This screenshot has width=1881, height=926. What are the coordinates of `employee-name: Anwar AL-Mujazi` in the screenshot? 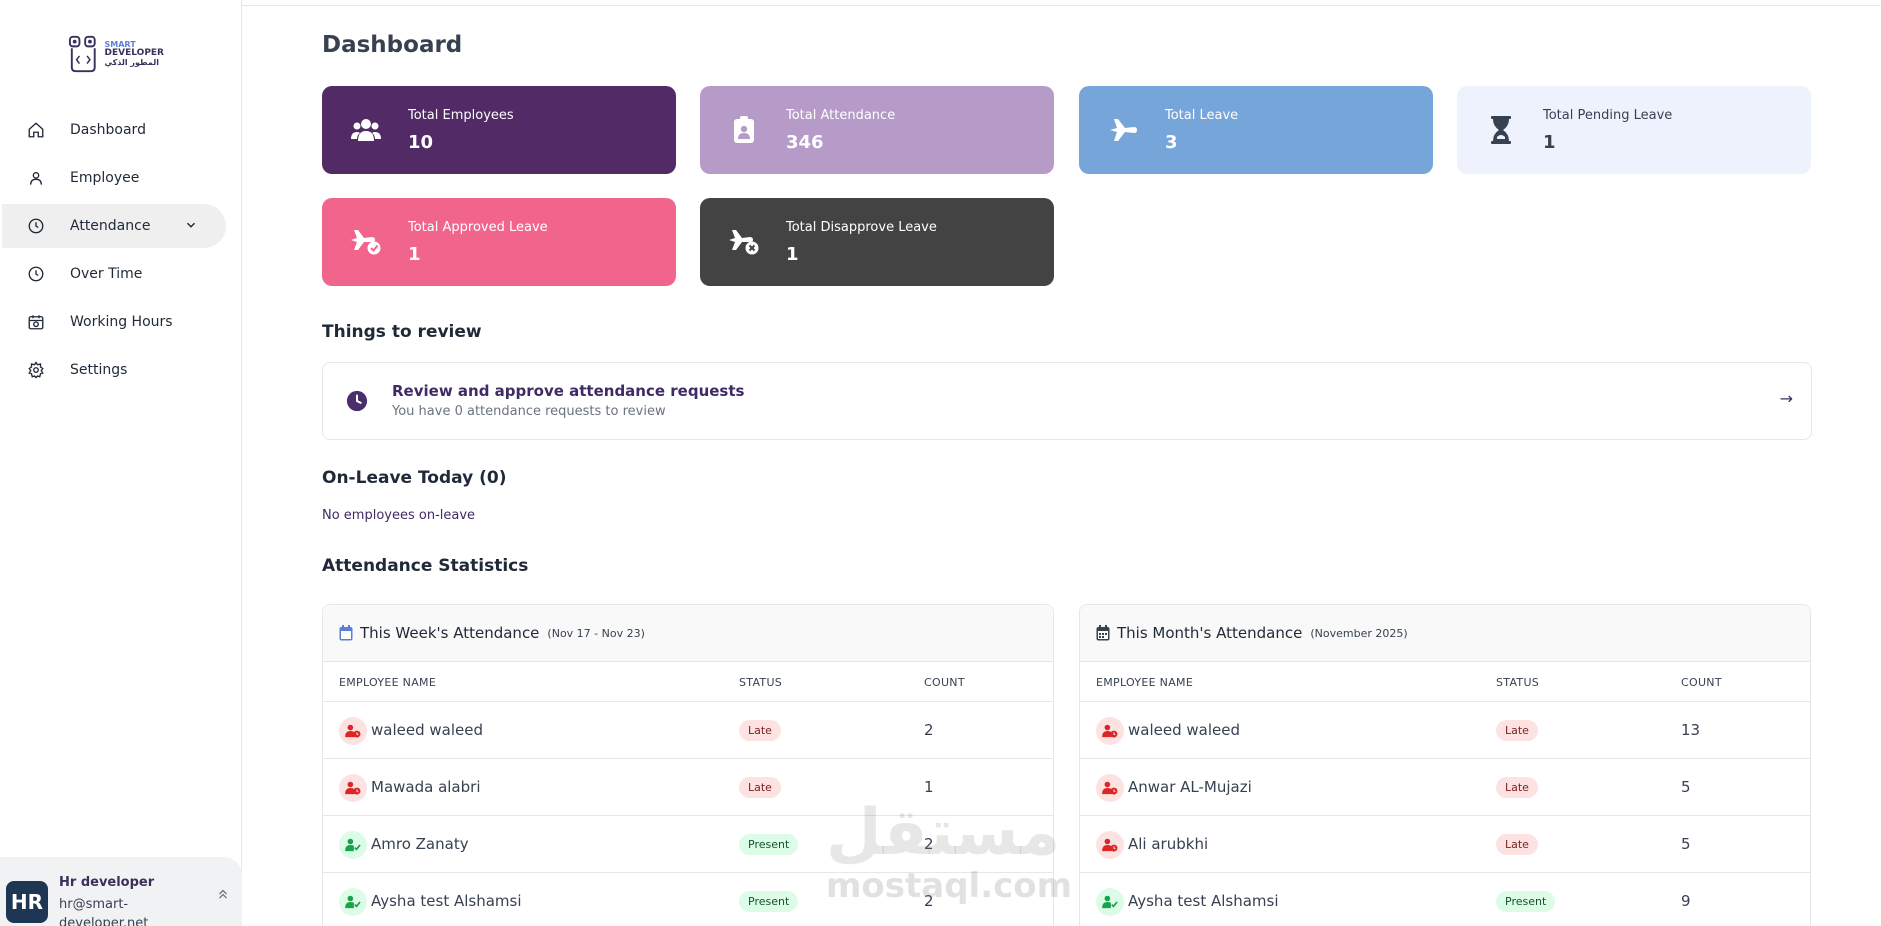 It's located at (1190, 787).